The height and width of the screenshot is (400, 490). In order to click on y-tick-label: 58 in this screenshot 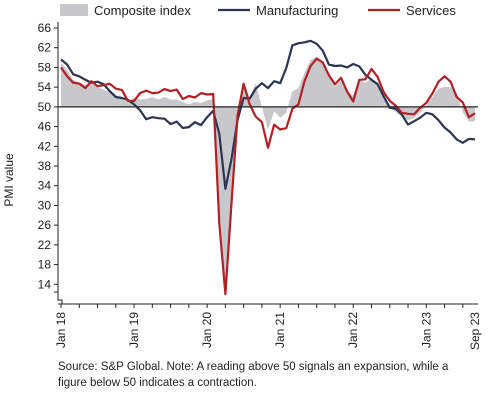, I will do `click(45, 67)`.